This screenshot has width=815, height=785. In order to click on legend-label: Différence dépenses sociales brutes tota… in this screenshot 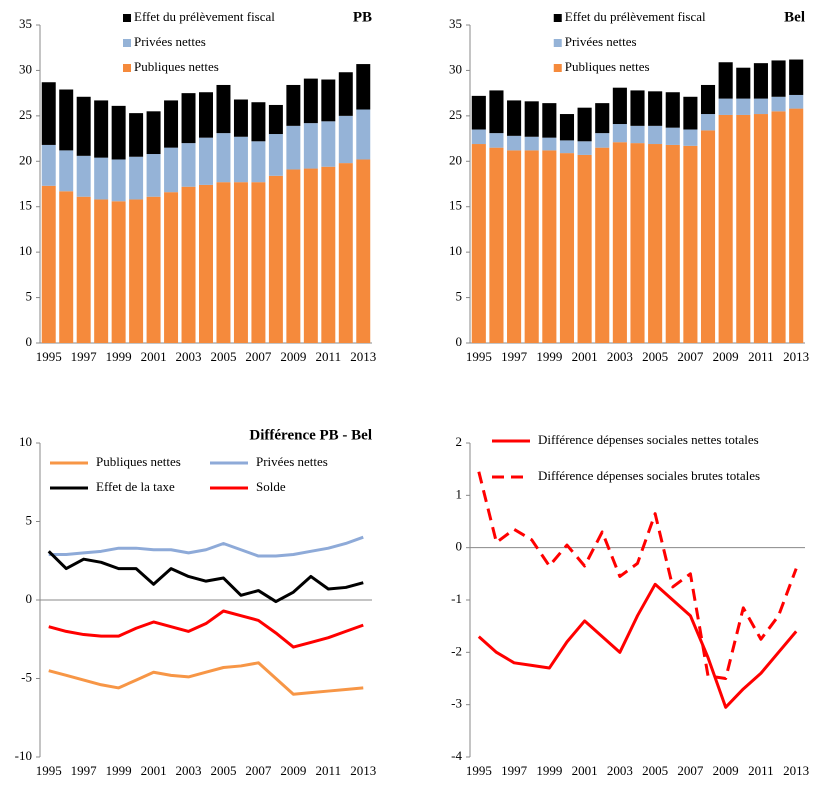, I will do `click(649, 475)`.